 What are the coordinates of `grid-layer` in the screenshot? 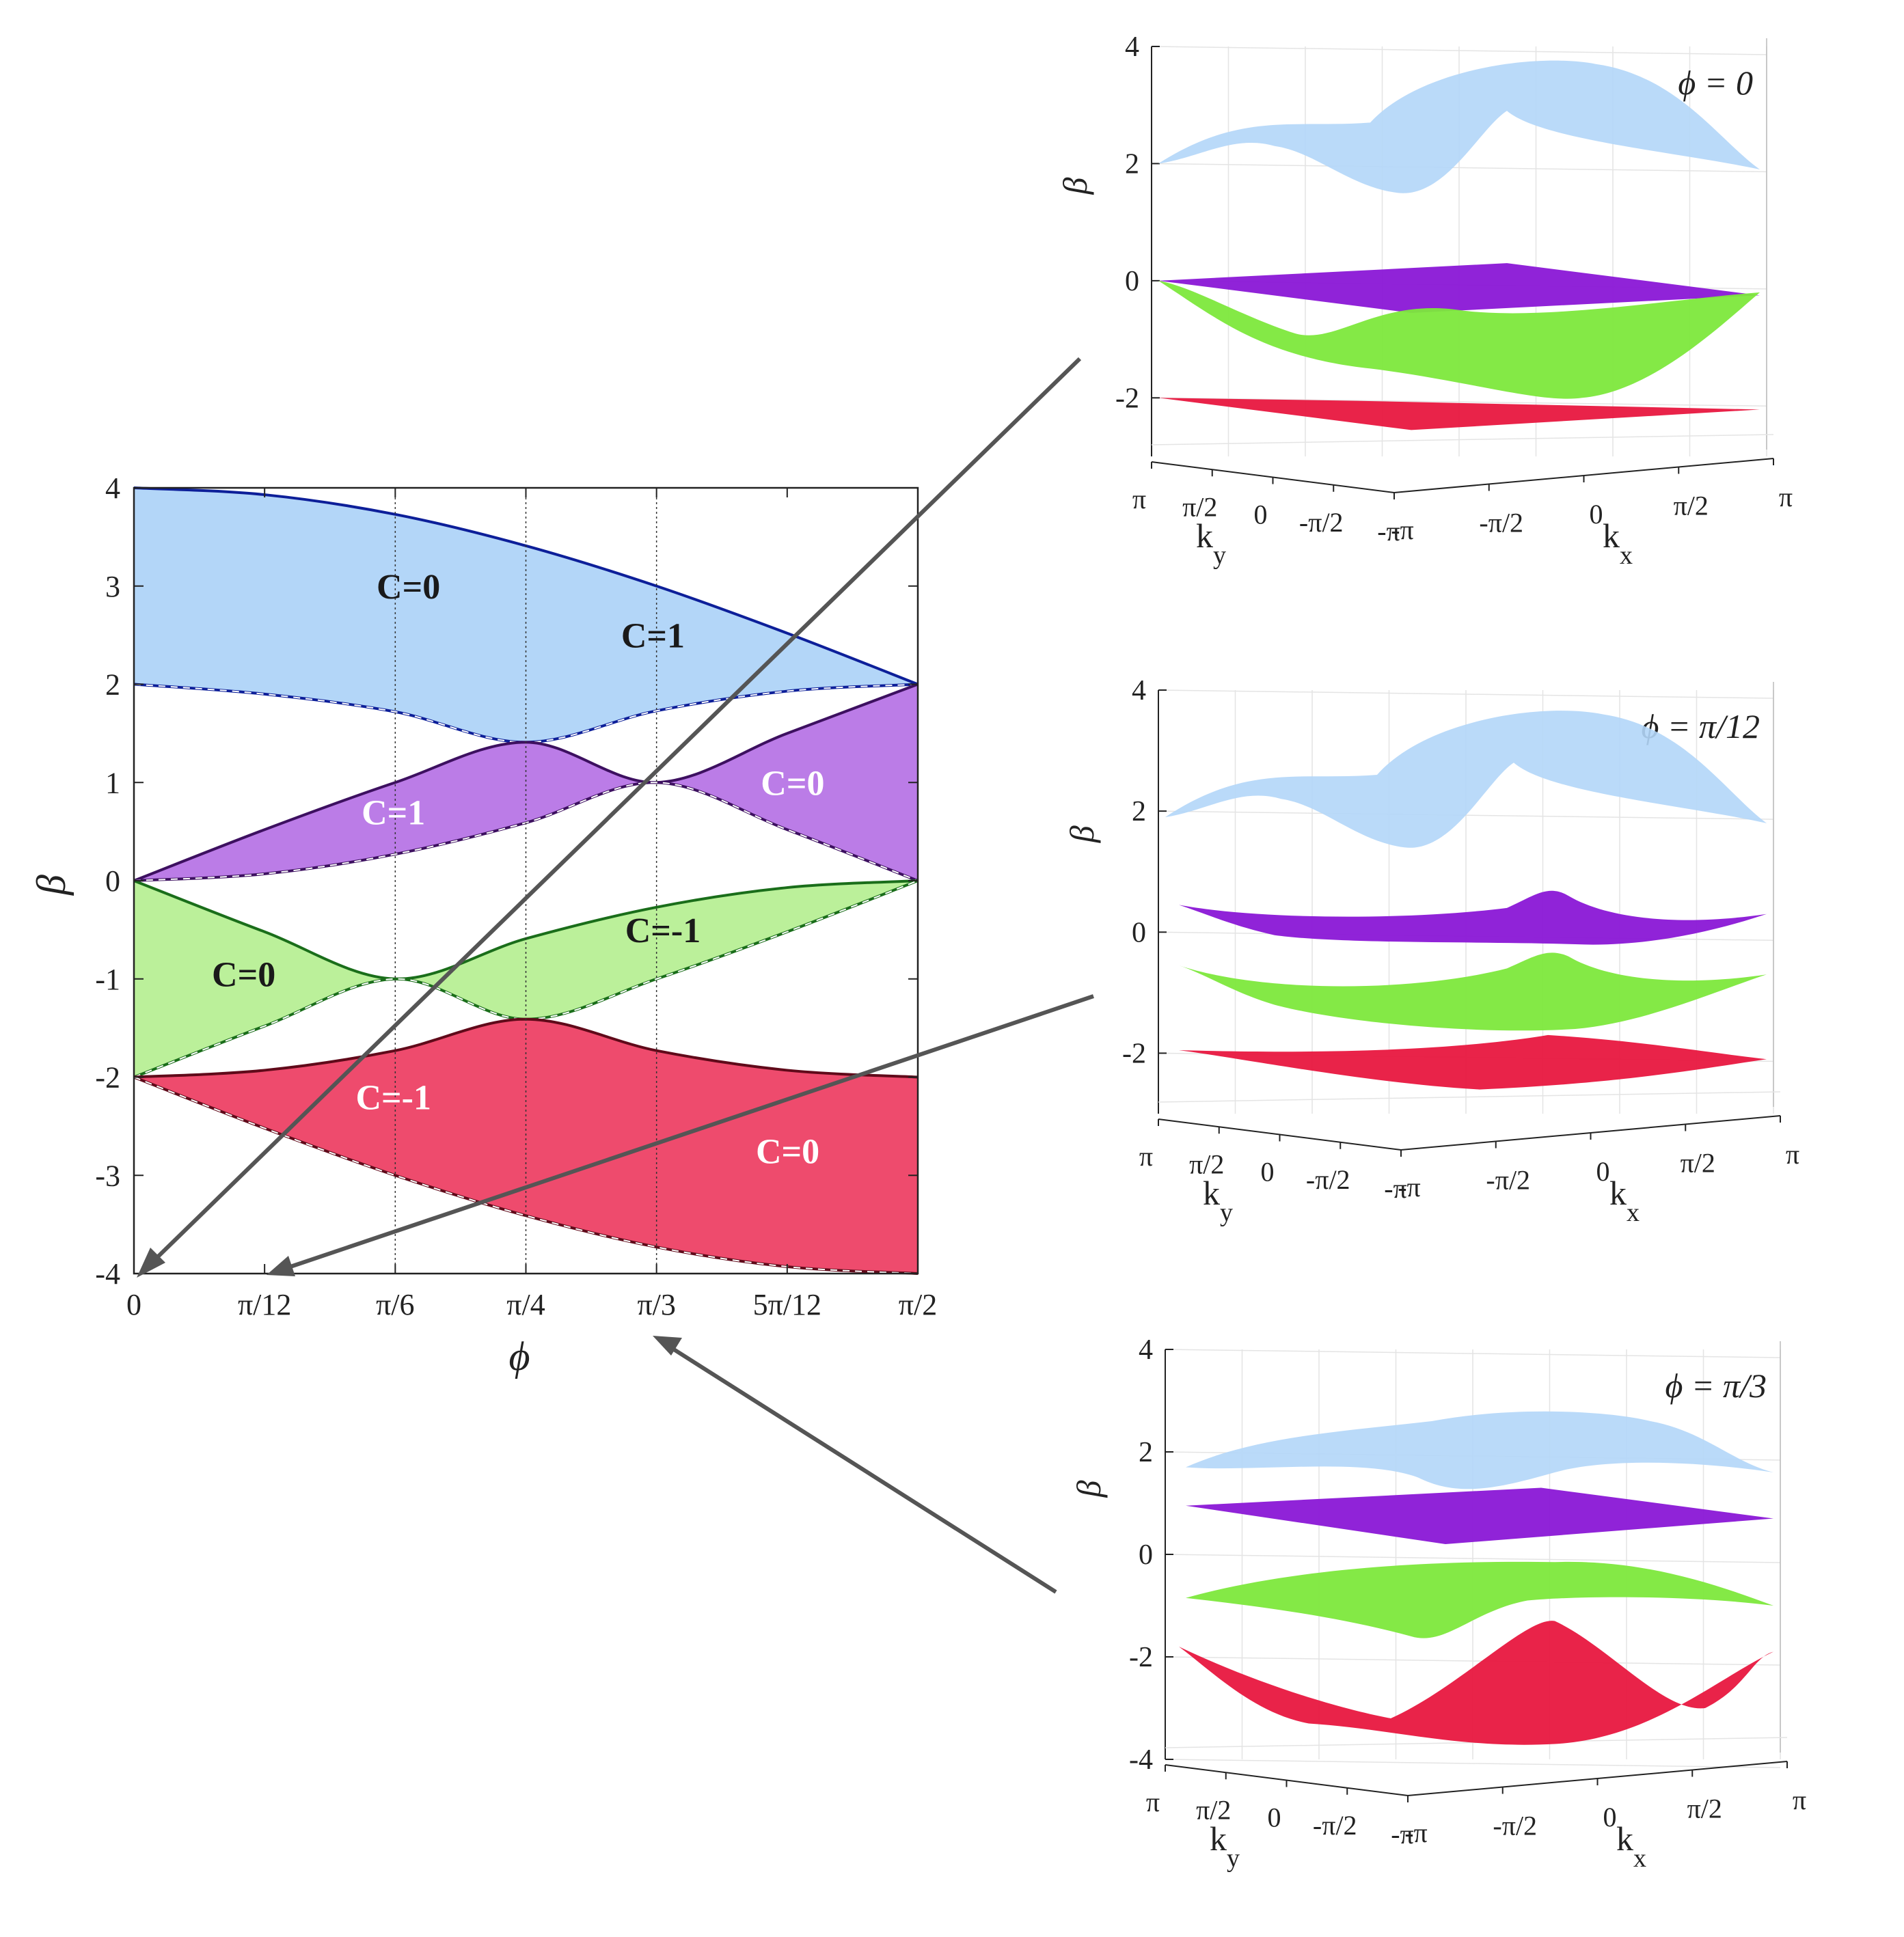 It's located at (525, 881).